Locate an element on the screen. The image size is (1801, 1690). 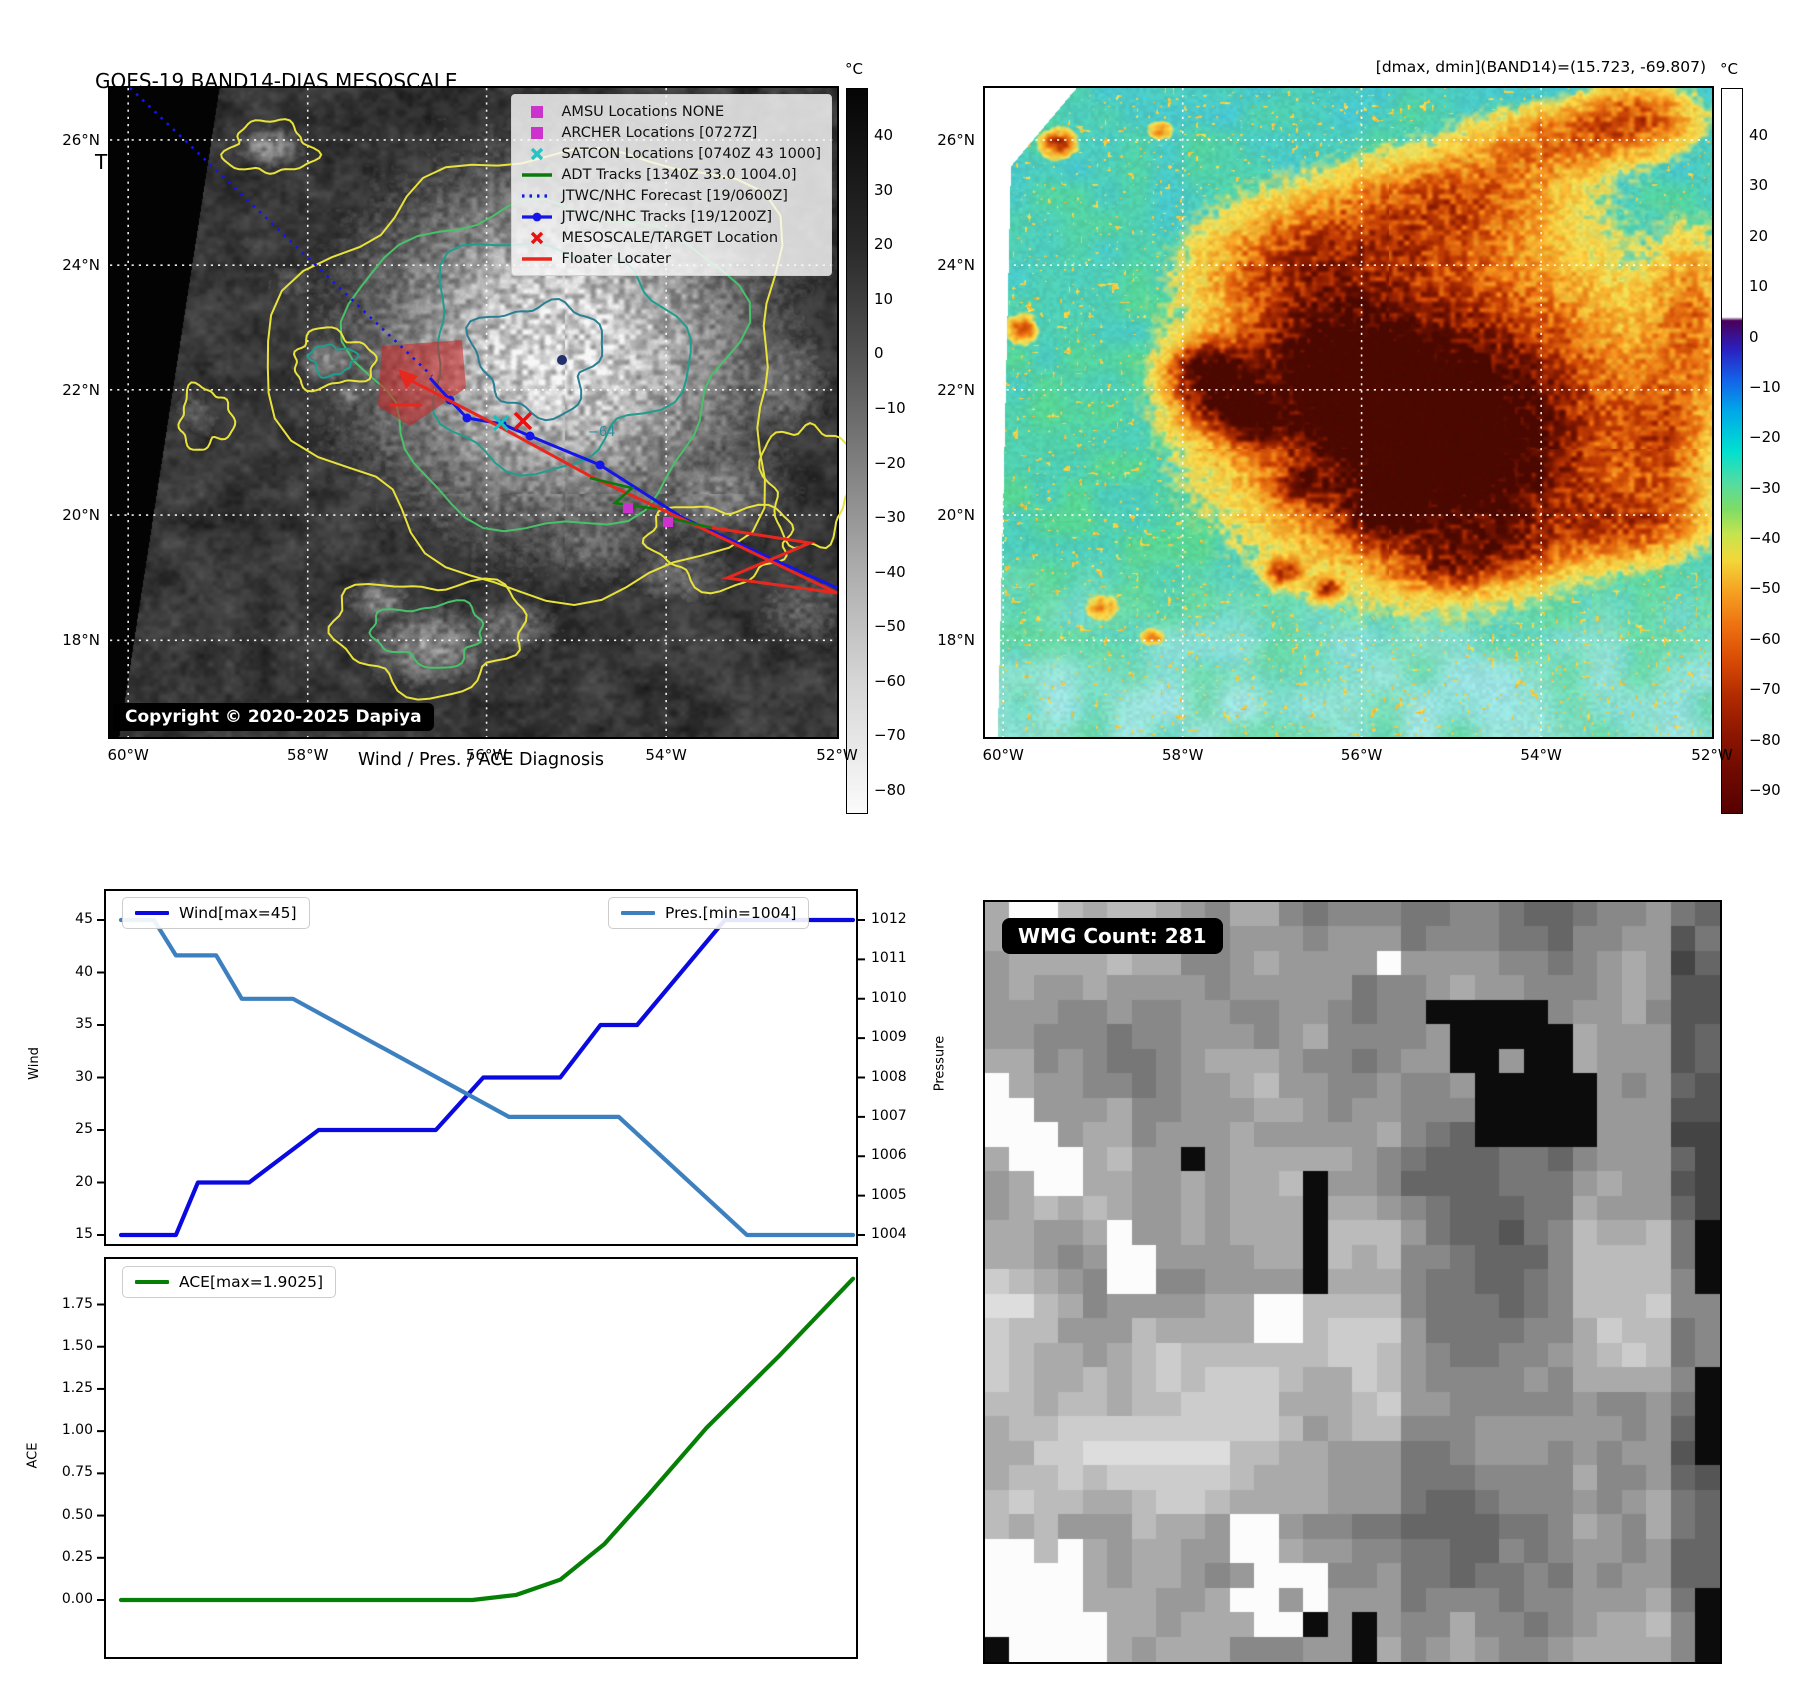
y-tick-label: 26°N is located at coordinates (81, 139).